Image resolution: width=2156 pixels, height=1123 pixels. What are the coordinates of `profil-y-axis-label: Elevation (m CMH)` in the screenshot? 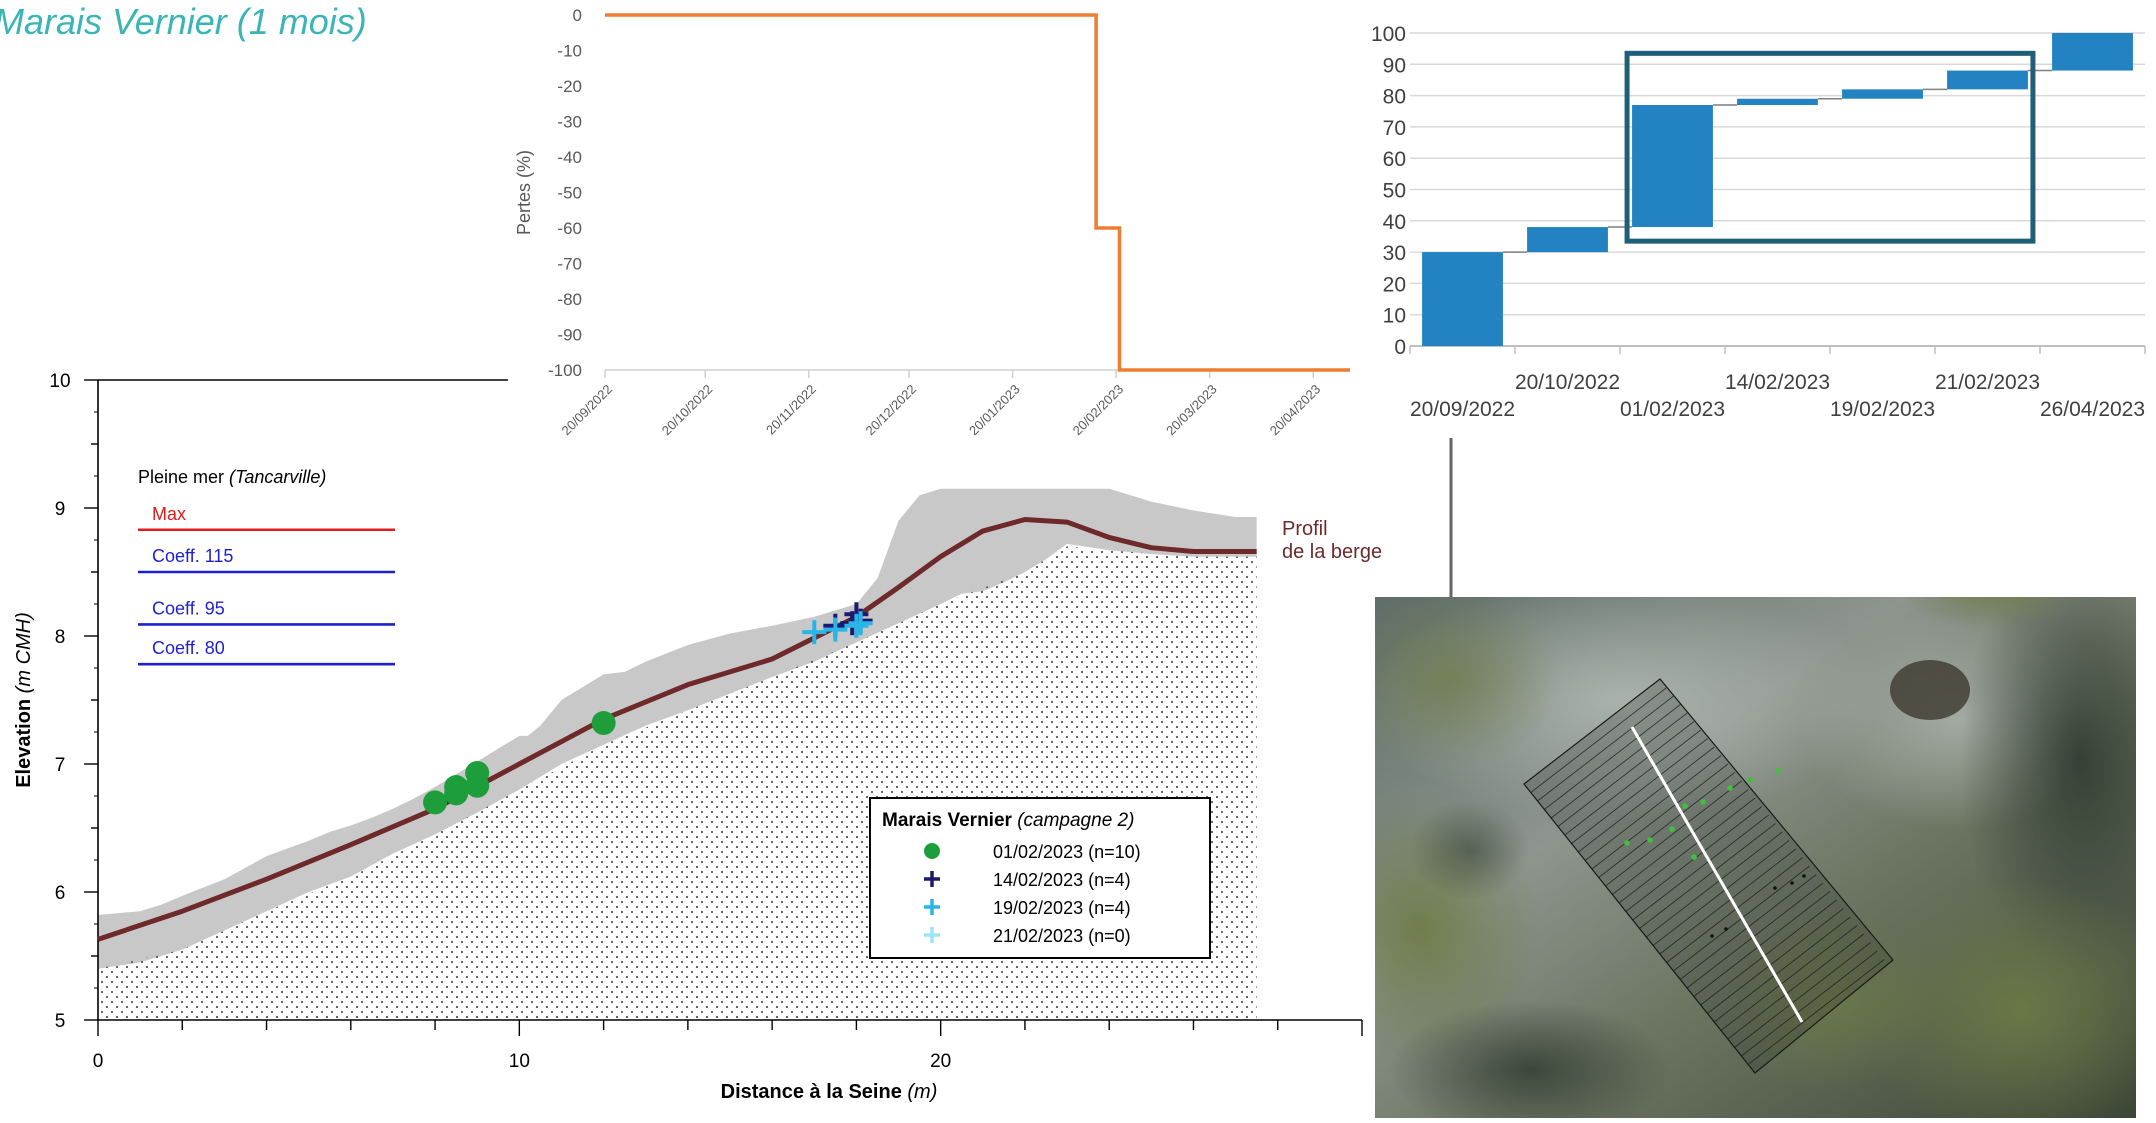 It's located at (24, 700).